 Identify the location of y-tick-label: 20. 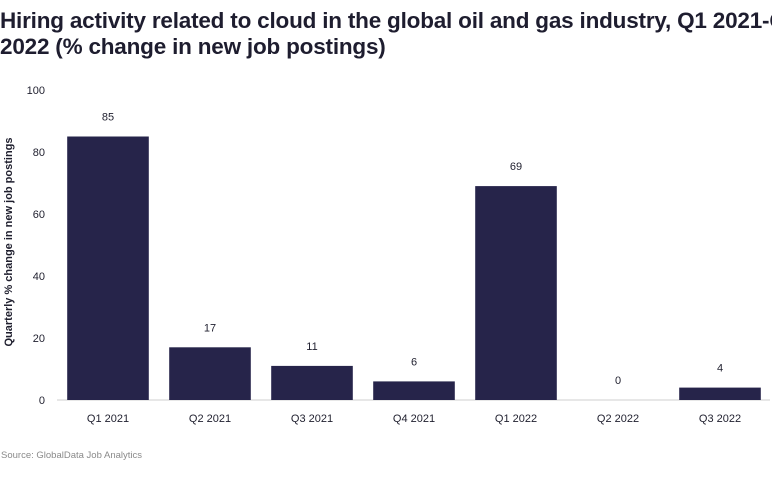
(39, 339).